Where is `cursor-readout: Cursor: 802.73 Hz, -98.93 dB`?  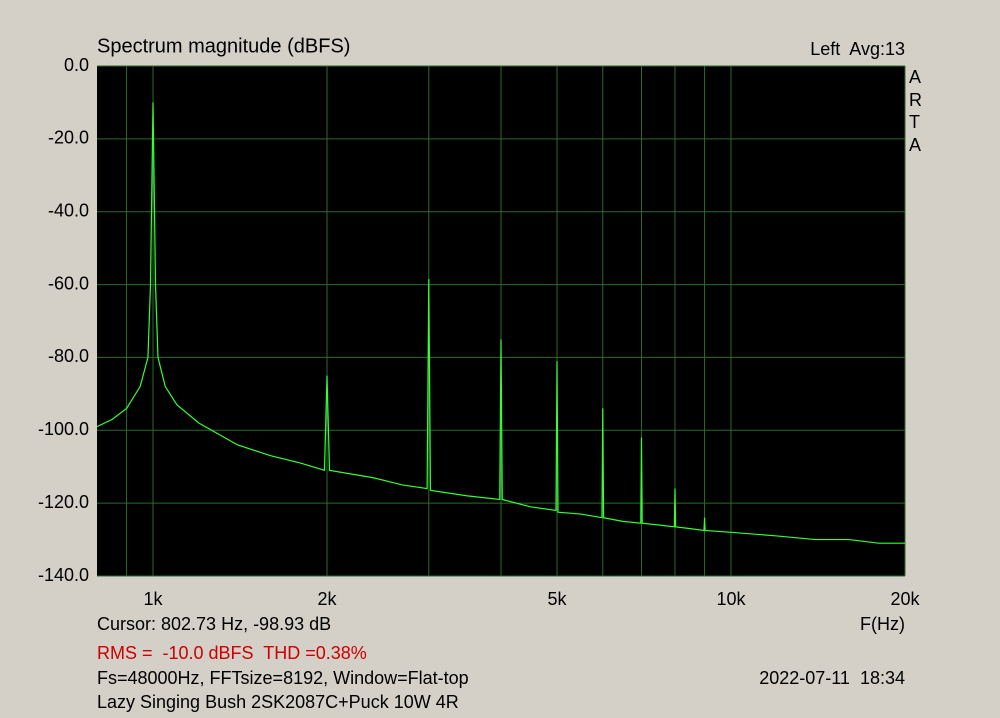
cursor-readout: Cursor: 802.73 Hz, -98.93 dB is located at coordinates (214, 624).